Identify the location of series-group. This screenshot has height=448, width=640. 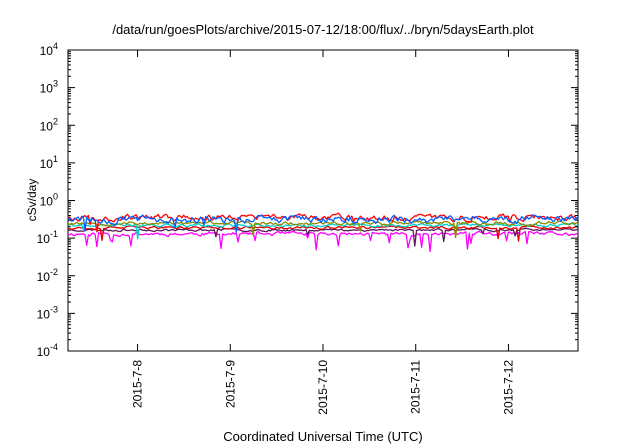
(323, 232).